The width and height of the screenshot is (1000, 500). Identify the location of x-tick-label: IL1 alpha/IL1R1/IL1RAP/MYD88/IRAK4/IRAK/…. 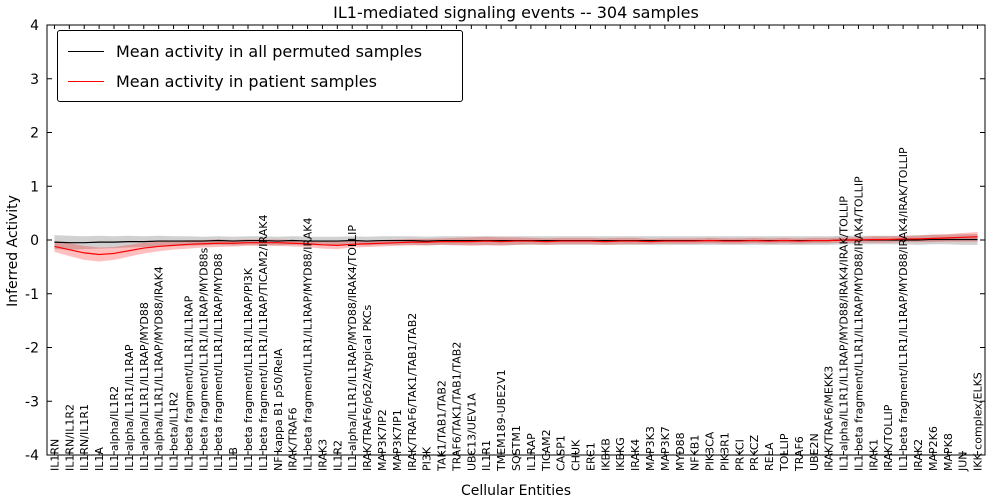
(844, 333).